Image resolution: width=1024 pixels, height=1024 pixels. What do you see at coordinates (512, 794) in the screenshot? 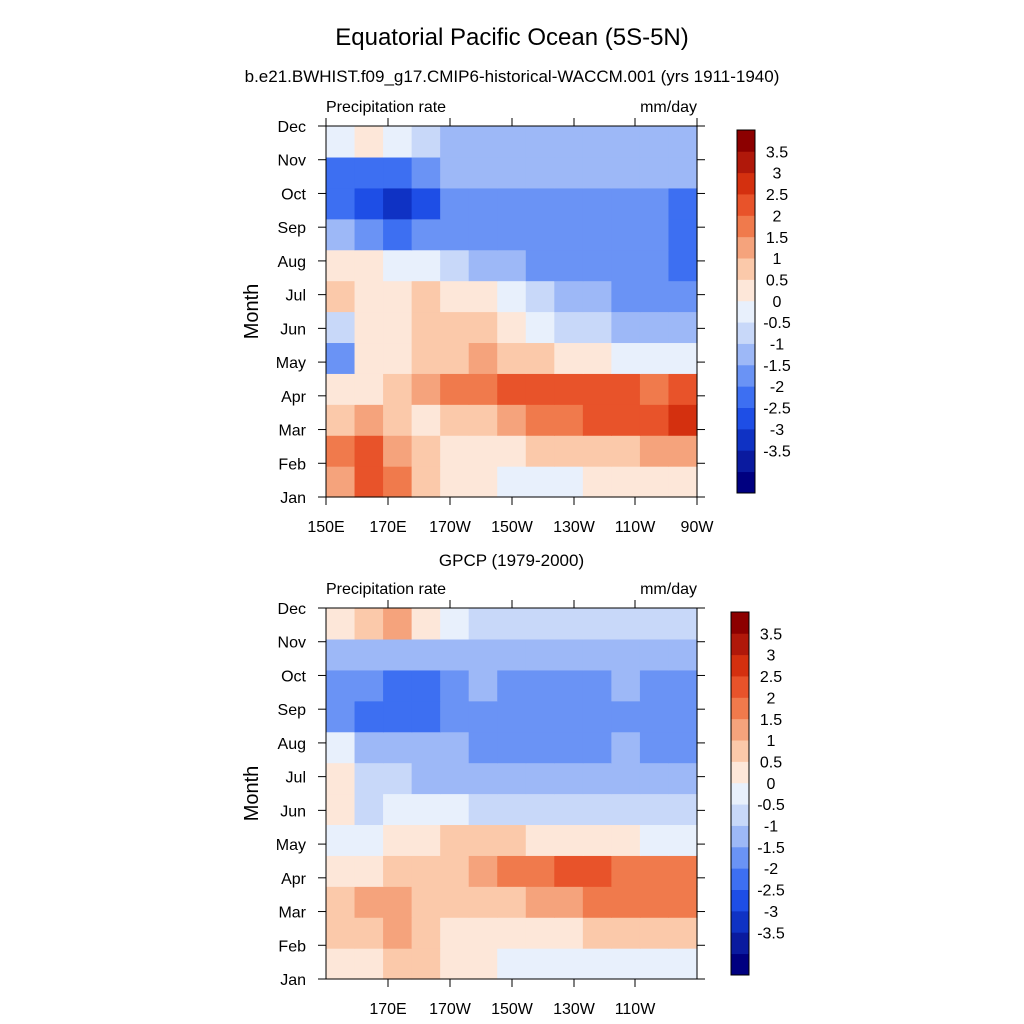
I see `heatmap-cells` at bounding box center [512, 794].